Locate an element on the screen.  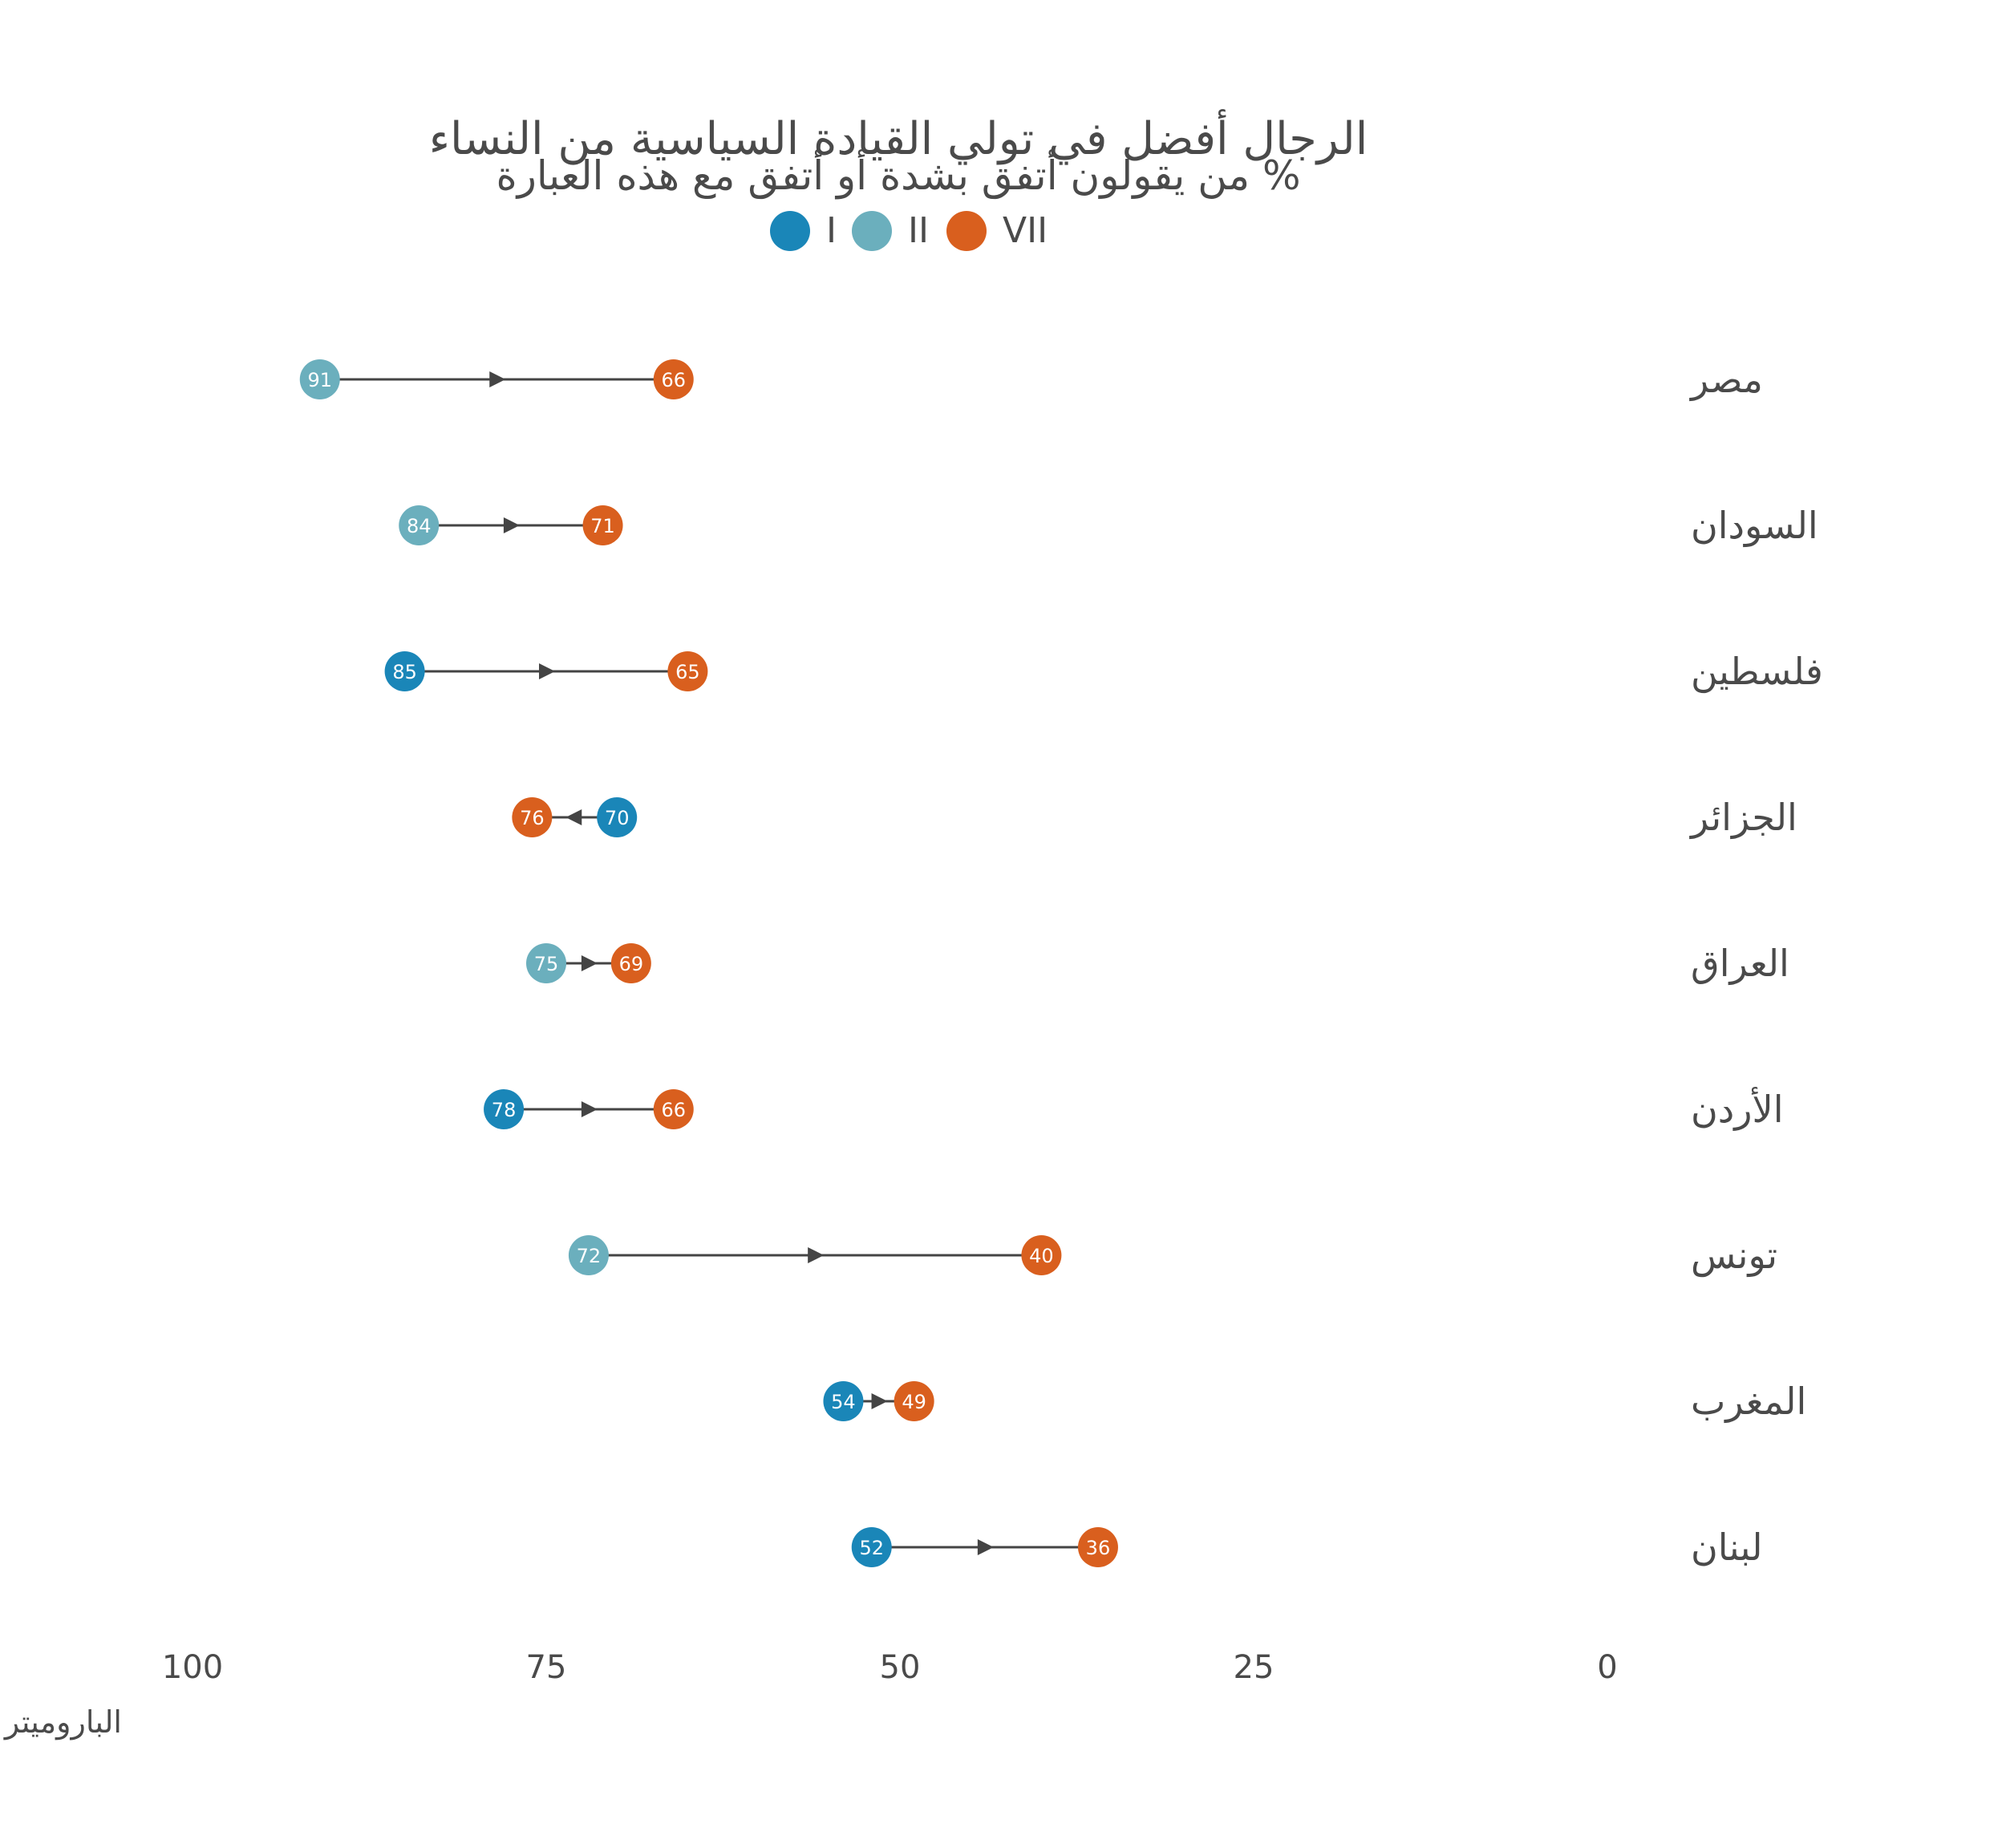
legend-marker-I is located at coordinates (790, 231).